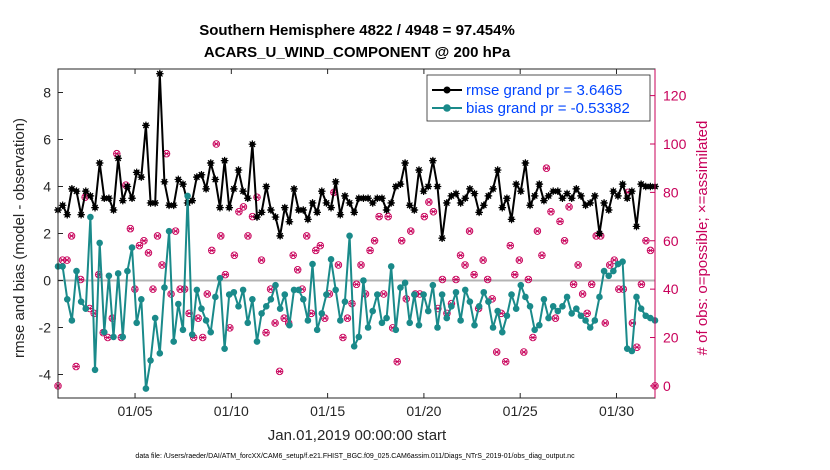 This screenshot has width=830, height=470. Describe the element at coordinates (671, 338) in the screenshot. I see `y-tick-label-right: 20` at that location.